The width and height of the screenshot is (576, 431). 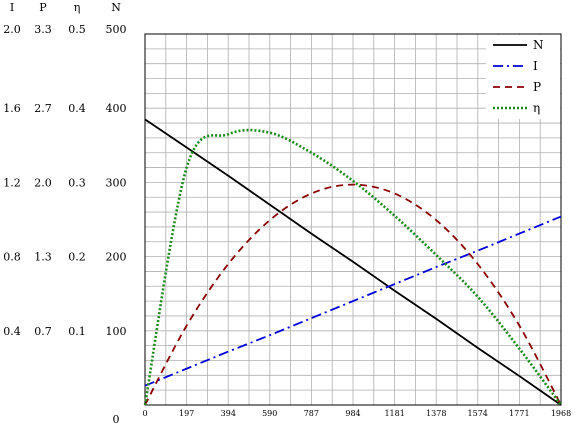 I want to click on legend-label-I: I, so click(x=535, y=66).